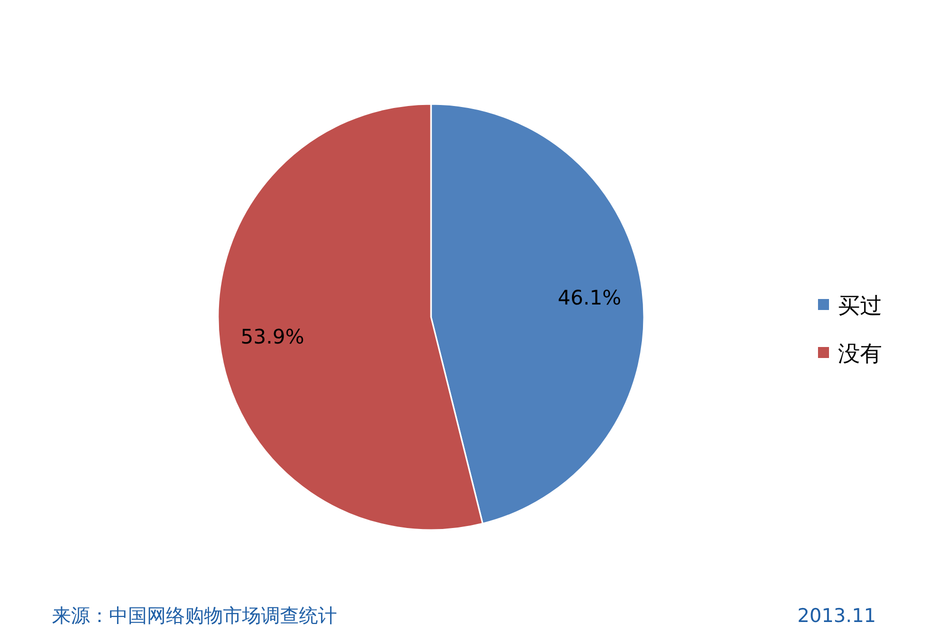 The height and width of the screenshot is (630, 927). What do you see at coordinates (194, 616) in the screenshot?
I see `source-note: 来源：中国网络购物市场调查统计` at bounding box center [194, 616].